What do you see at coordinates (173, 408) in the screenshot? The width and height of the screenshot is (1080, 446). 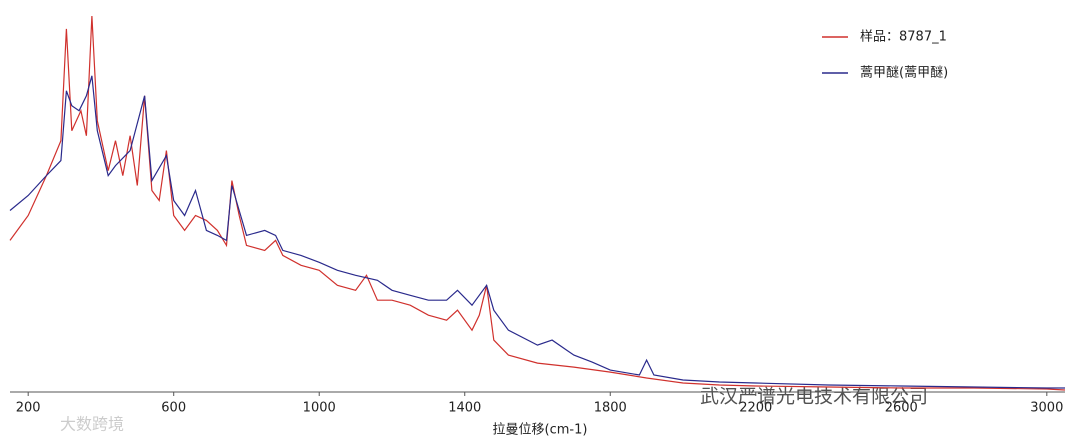 I see `x-tick-label: 600` at bounding box center [173, 408].